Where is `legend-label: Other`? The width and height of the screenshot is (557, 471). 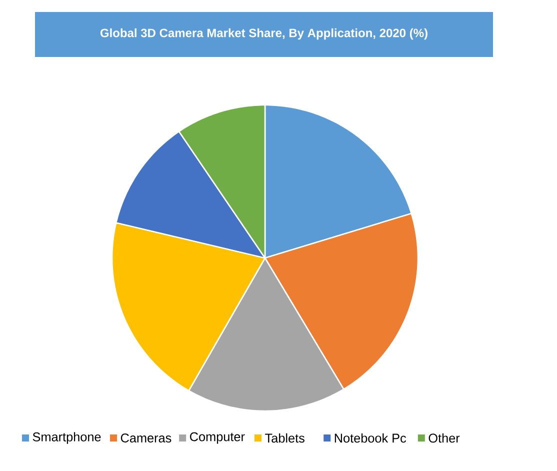
legend-label: Other is located at coordinates (444, 438).